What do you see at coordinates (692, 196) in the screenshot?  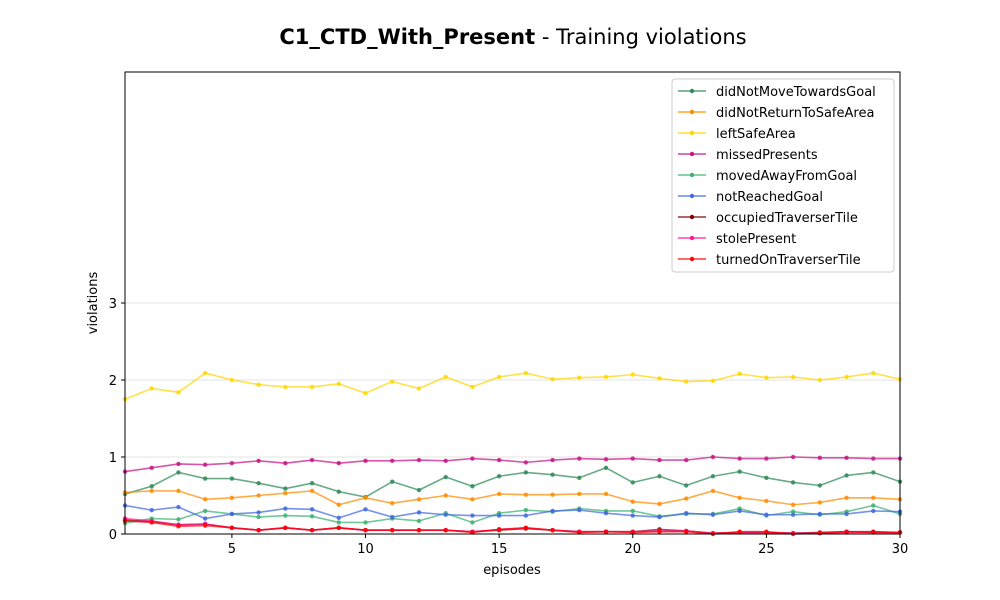 I see `legend-swatch-marker-notReachedGoal` at bounding box center [692, 196].